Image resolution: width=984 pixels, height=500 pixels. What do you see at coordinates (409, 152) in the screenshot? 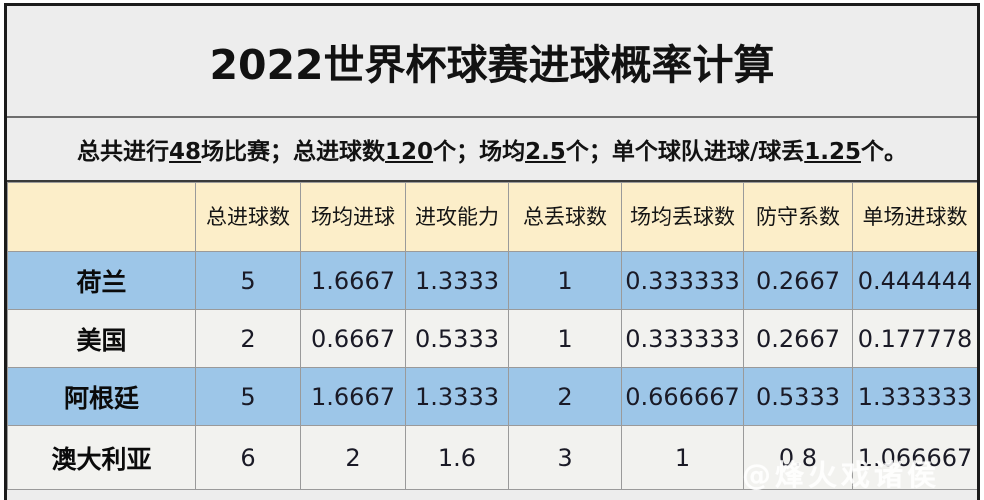
I see `summary-value-total-goals: 120` at bounding box center [409, 152].